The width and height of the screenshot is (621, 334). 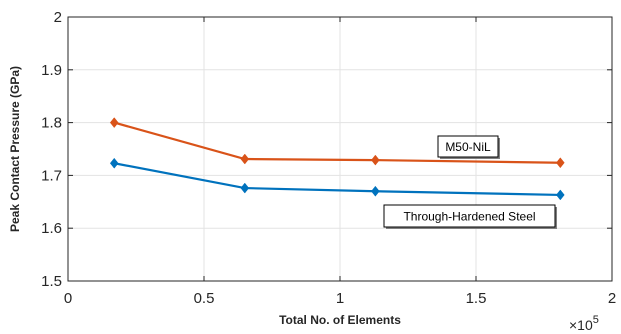 What do you see at coordinates (51, 228) in the screenshot?
I see `y-tick-label: 1.6` at bounding box center [51, 228].